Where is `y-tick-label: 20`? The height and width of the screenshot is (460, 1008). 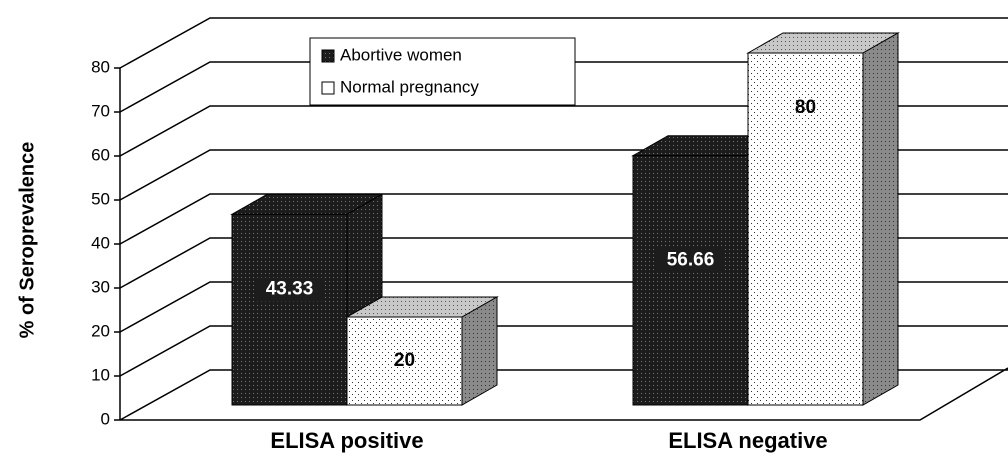
y-tick-label: 20 is located at coordinates (100, 330).